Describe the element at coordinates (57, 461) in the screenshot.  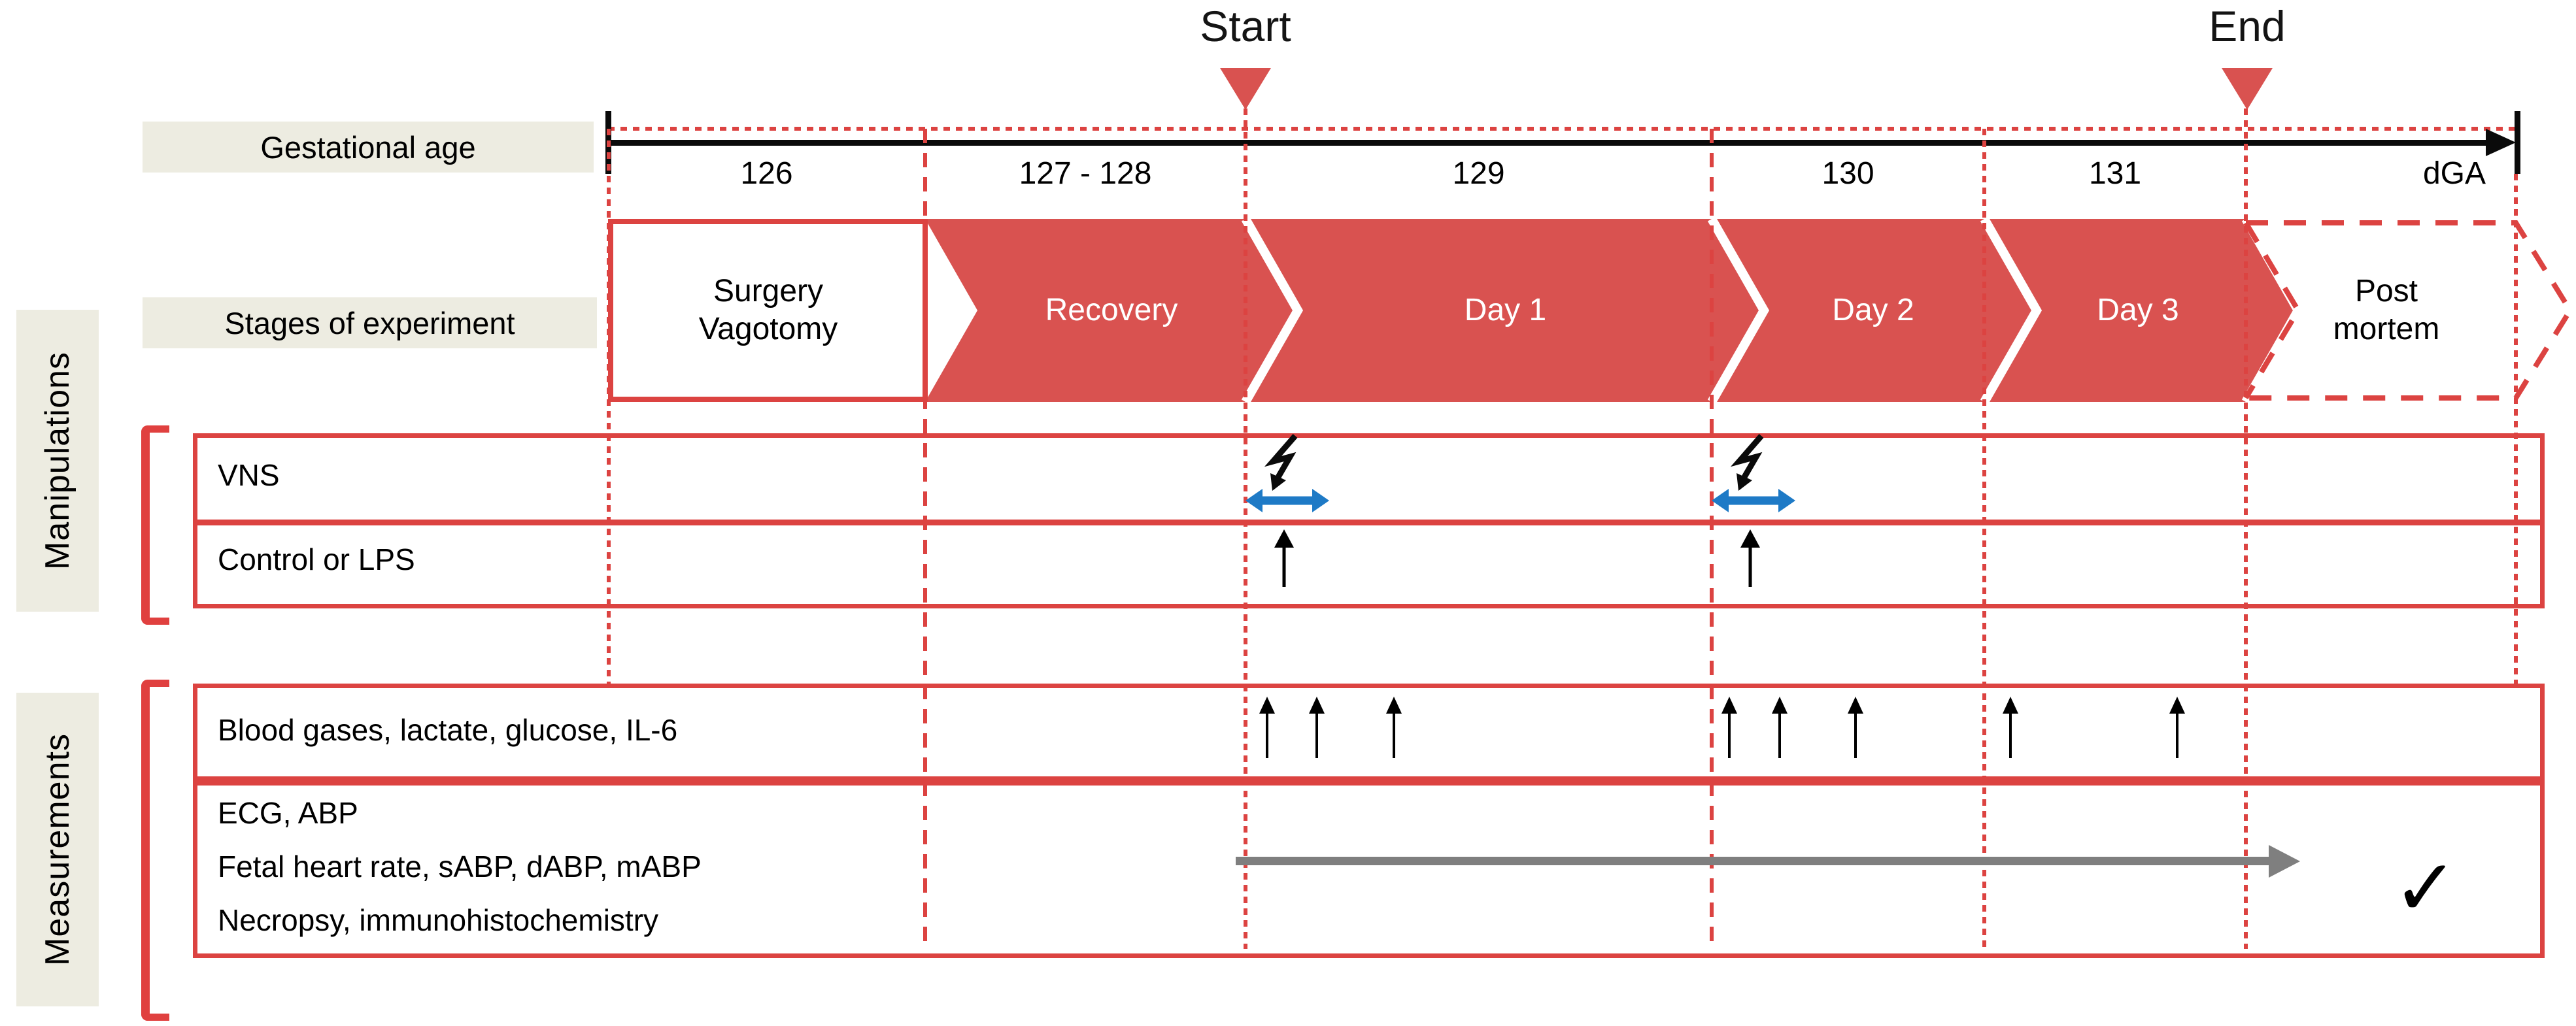
I see `manipulations-section-label: Manipulations` at that location.